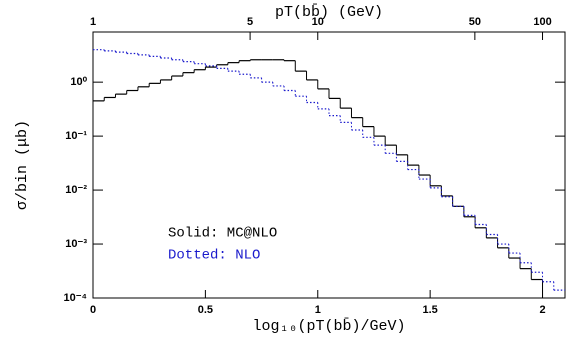 This screenshot has height=339, width=567. I want to click on x2-tick-label: 10, so click(318, 22).